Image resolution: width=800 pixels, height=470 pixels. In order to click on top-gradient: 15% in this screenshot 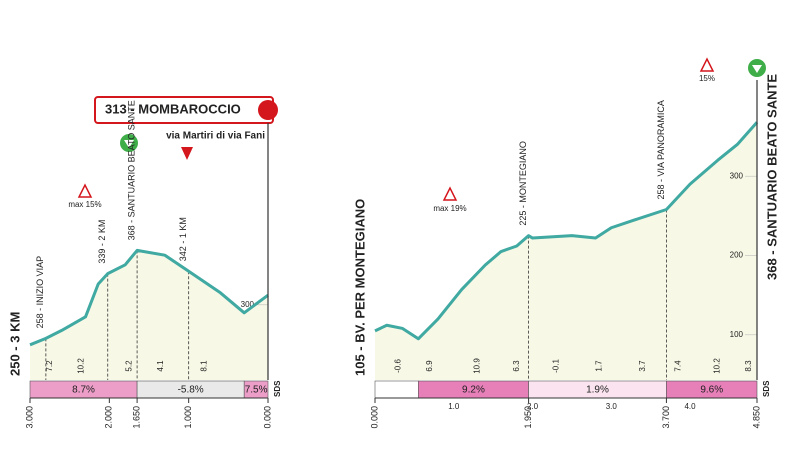, I will do `click(707, 78)`.